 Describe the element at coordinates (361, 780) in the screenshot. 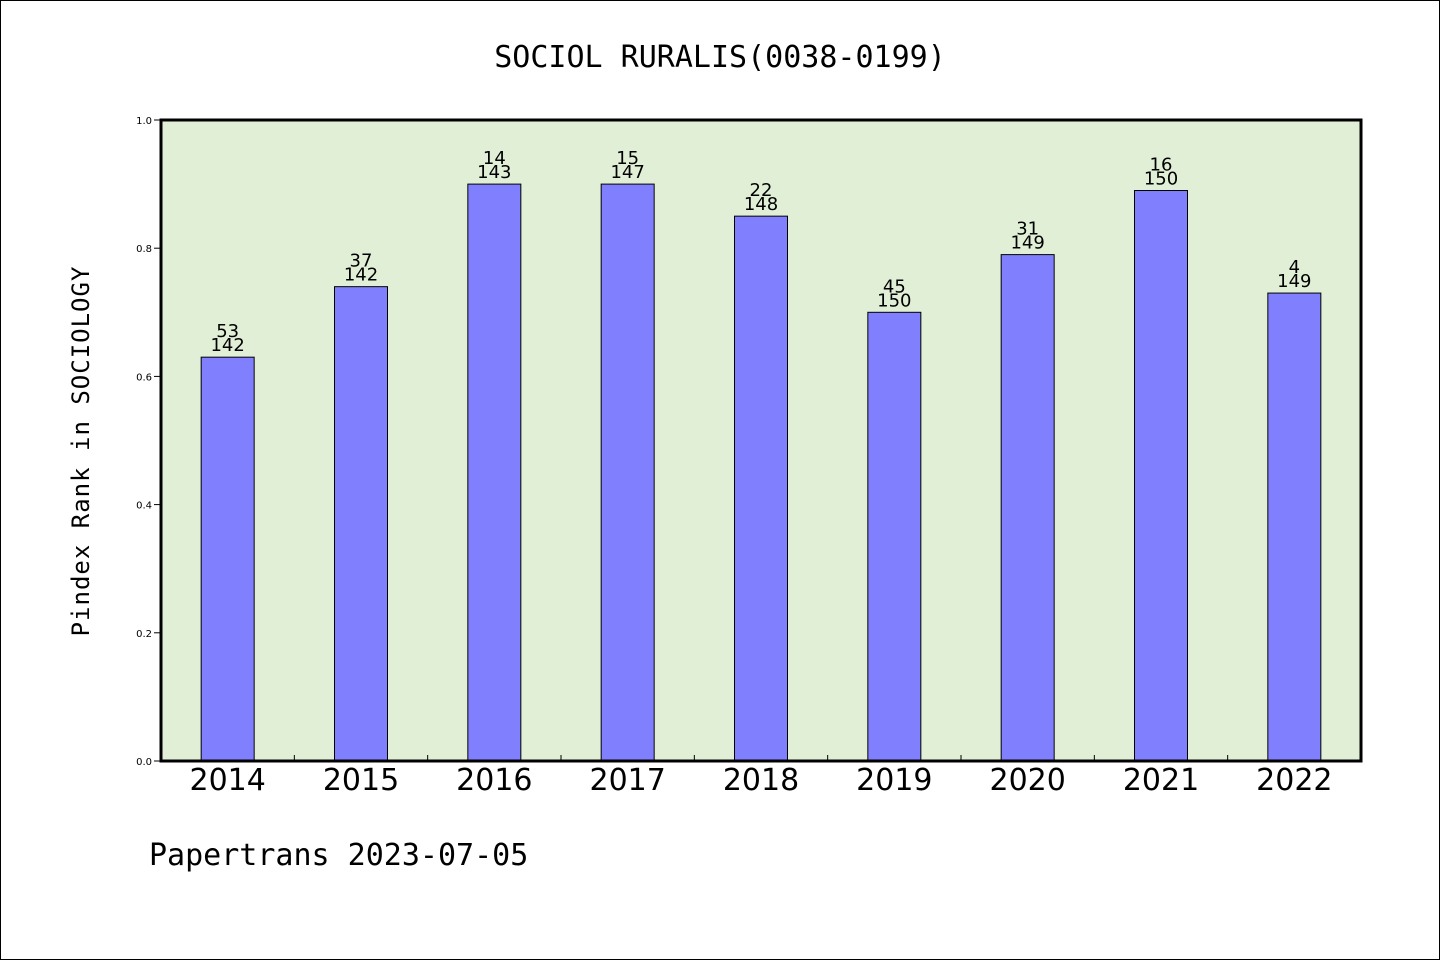

I see `x-tick-label: 2015` at that location.